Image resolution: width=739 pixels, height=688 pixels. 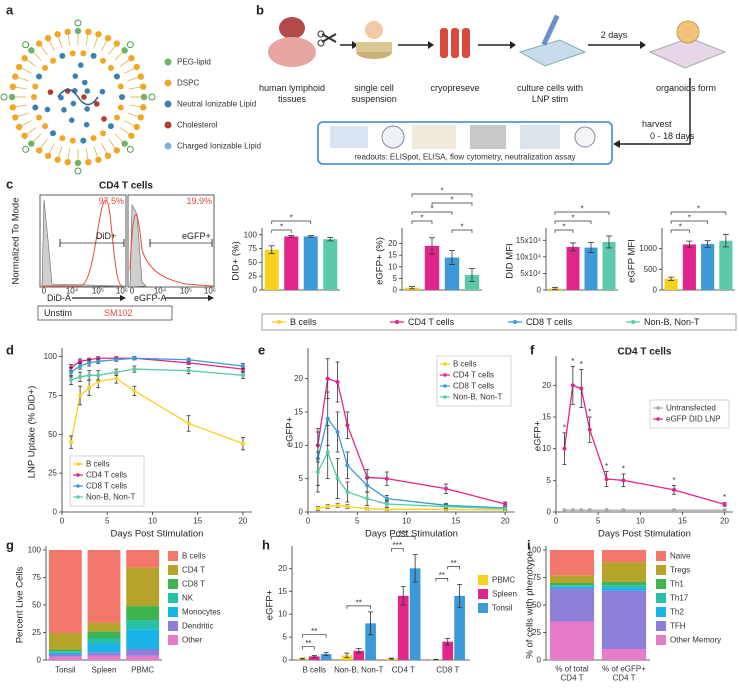 What do you see at coordinates (614, 35) in the screenshot?
I see `step-note: 2 days` at bounding box center [614, 35].